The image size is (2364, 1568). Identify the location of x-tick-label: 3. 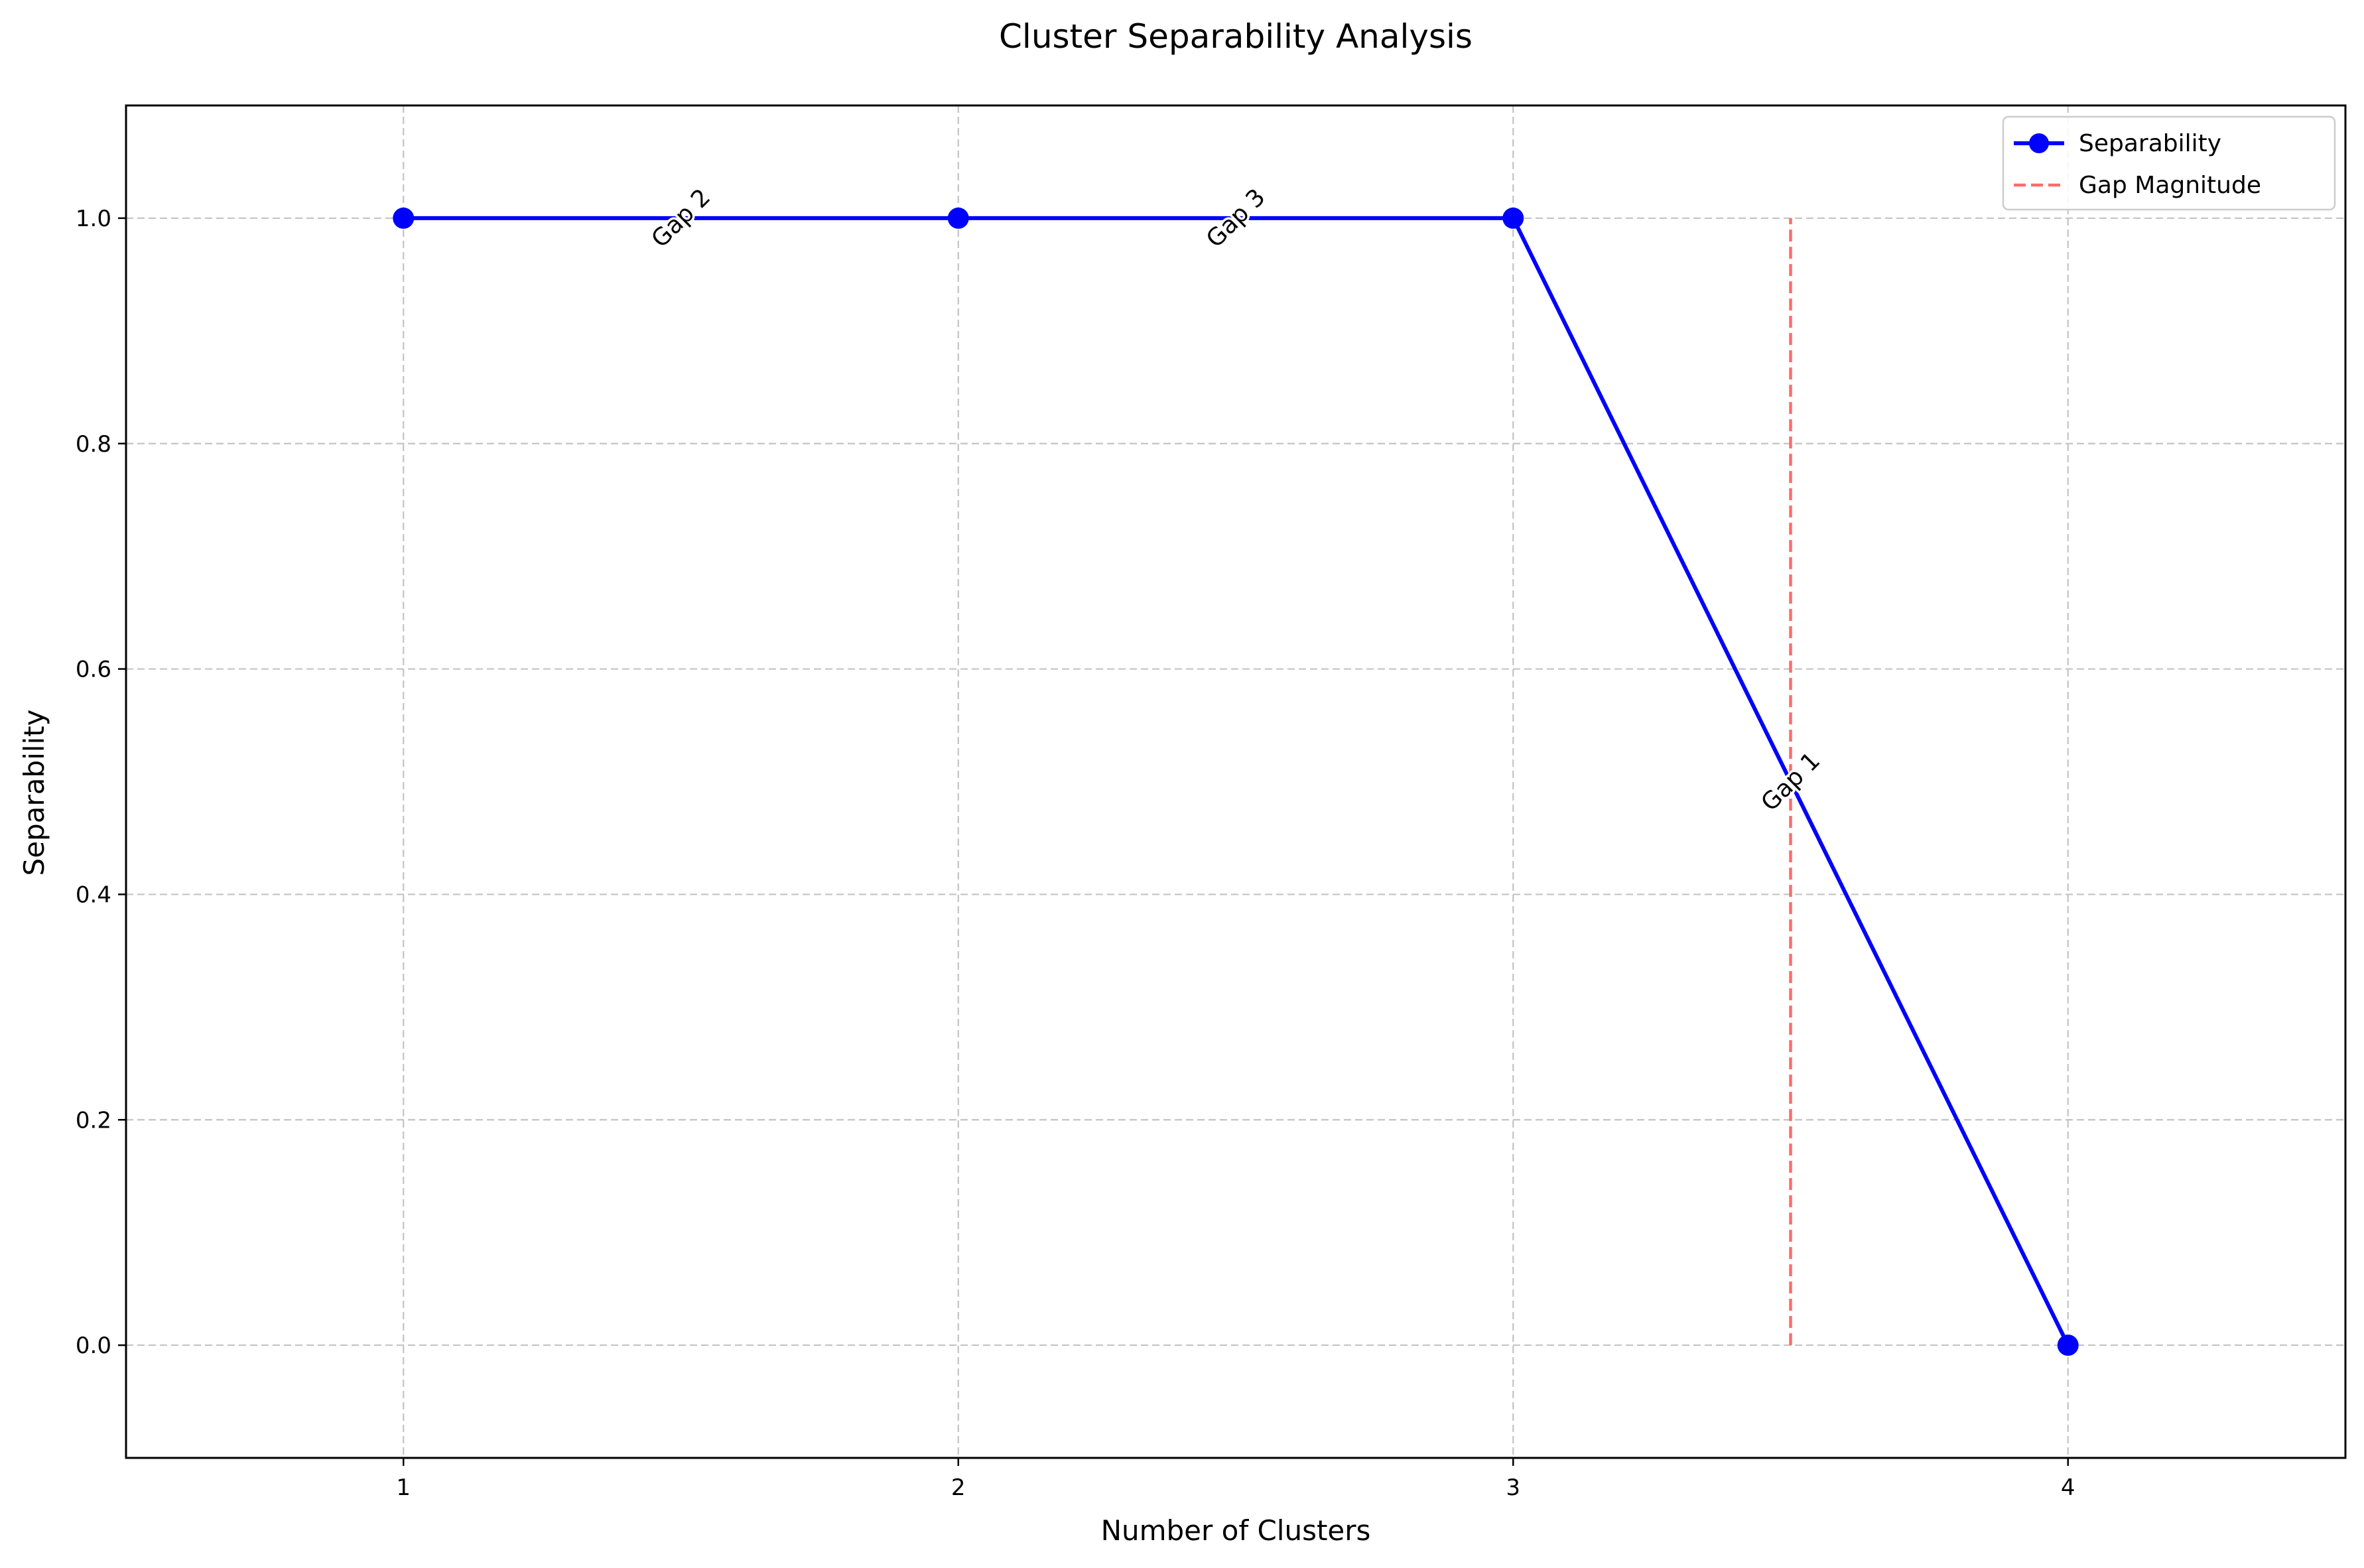
(1513, 1487).